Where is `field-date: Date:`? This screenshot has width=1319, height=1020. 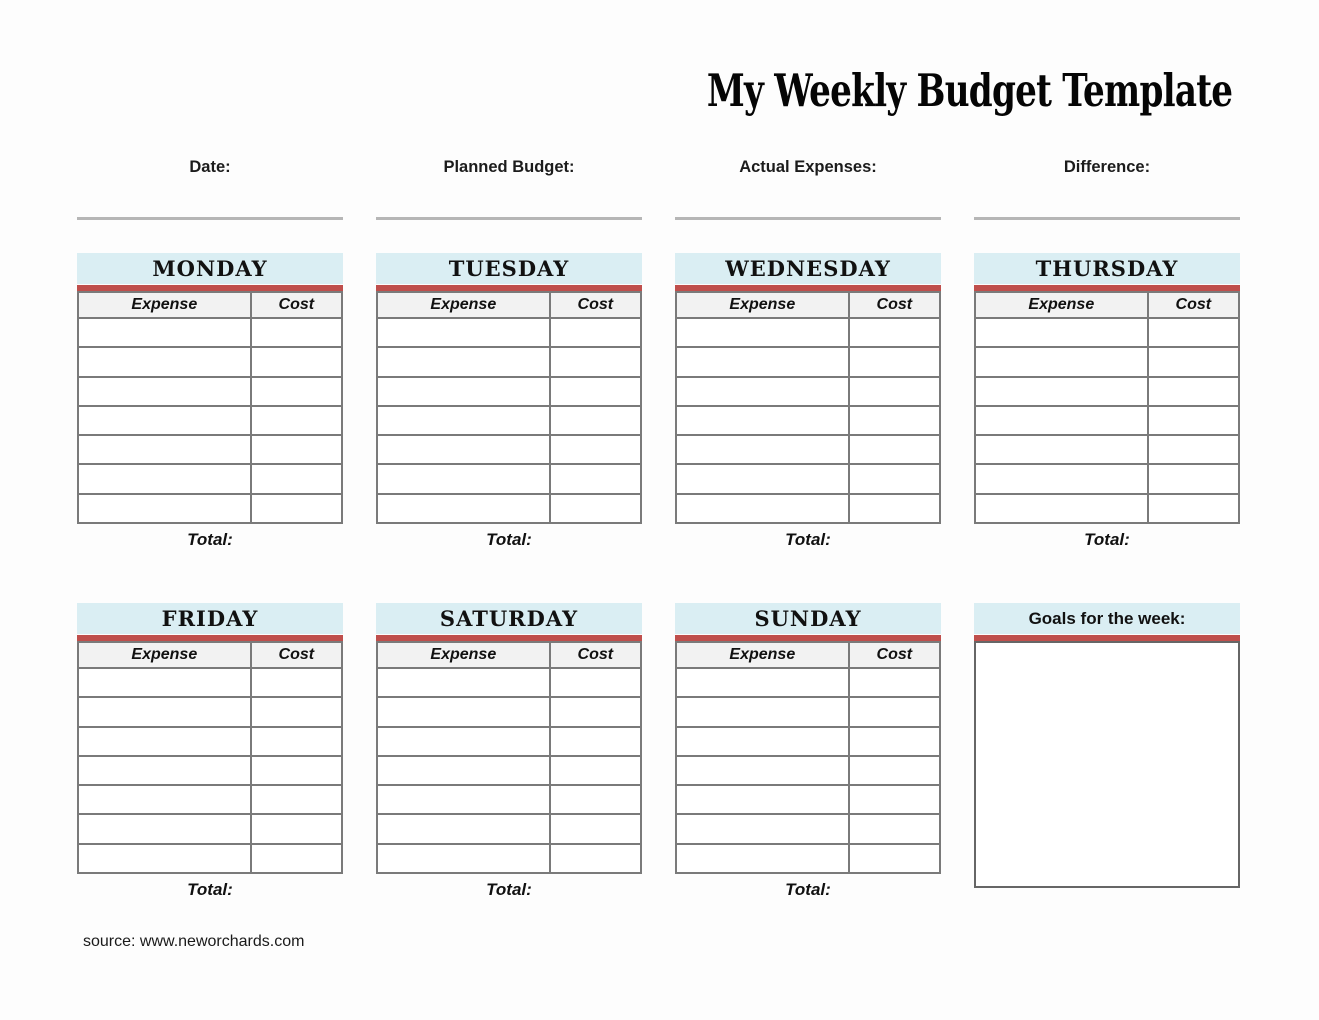
field-date: Date: is located at coordinates (210, 188).